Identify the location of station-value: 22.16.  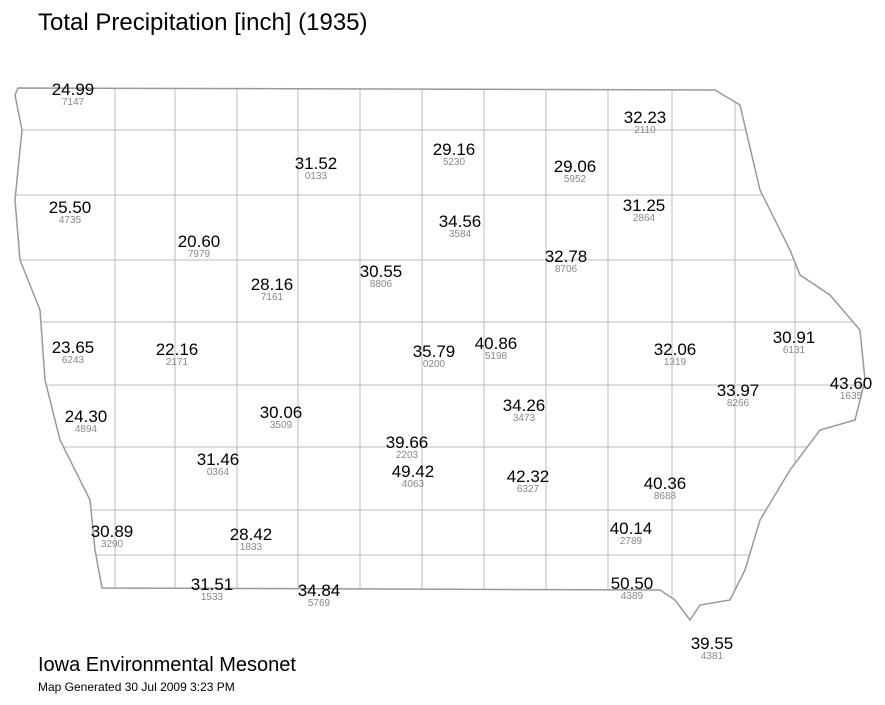
(177, 349).